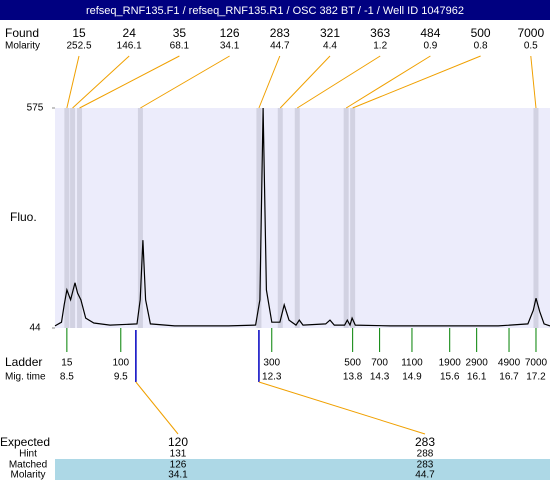 The height and width of the screenshot is (480, 550). What do you see at coordinates (230, 33) in the screenshot?
I see `found-size: 126` at bounding box center [230, 33].